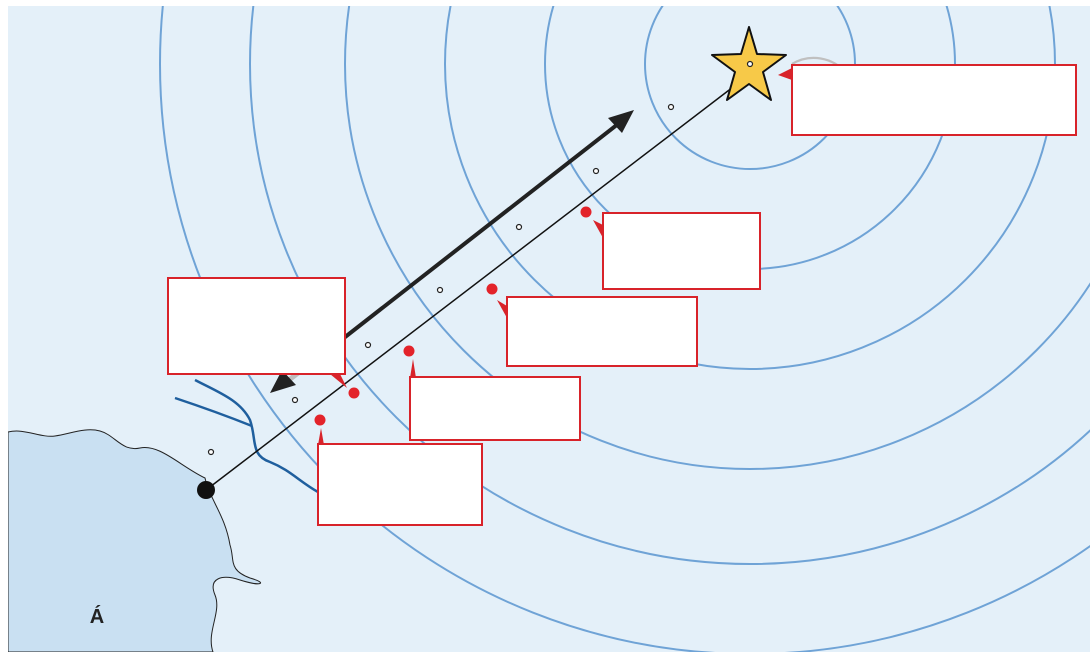 The width and height of the screenshot is (1090, 652). What do you see at coordinates (749, 63) in the screenshot?
I see `epicenter-star-icon` at bounding box center [749, 63].